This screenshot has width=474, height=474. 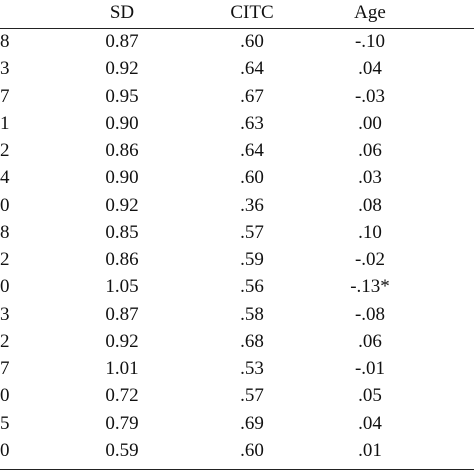 I want to click on age-value: .03, so click(x=370, y=177).